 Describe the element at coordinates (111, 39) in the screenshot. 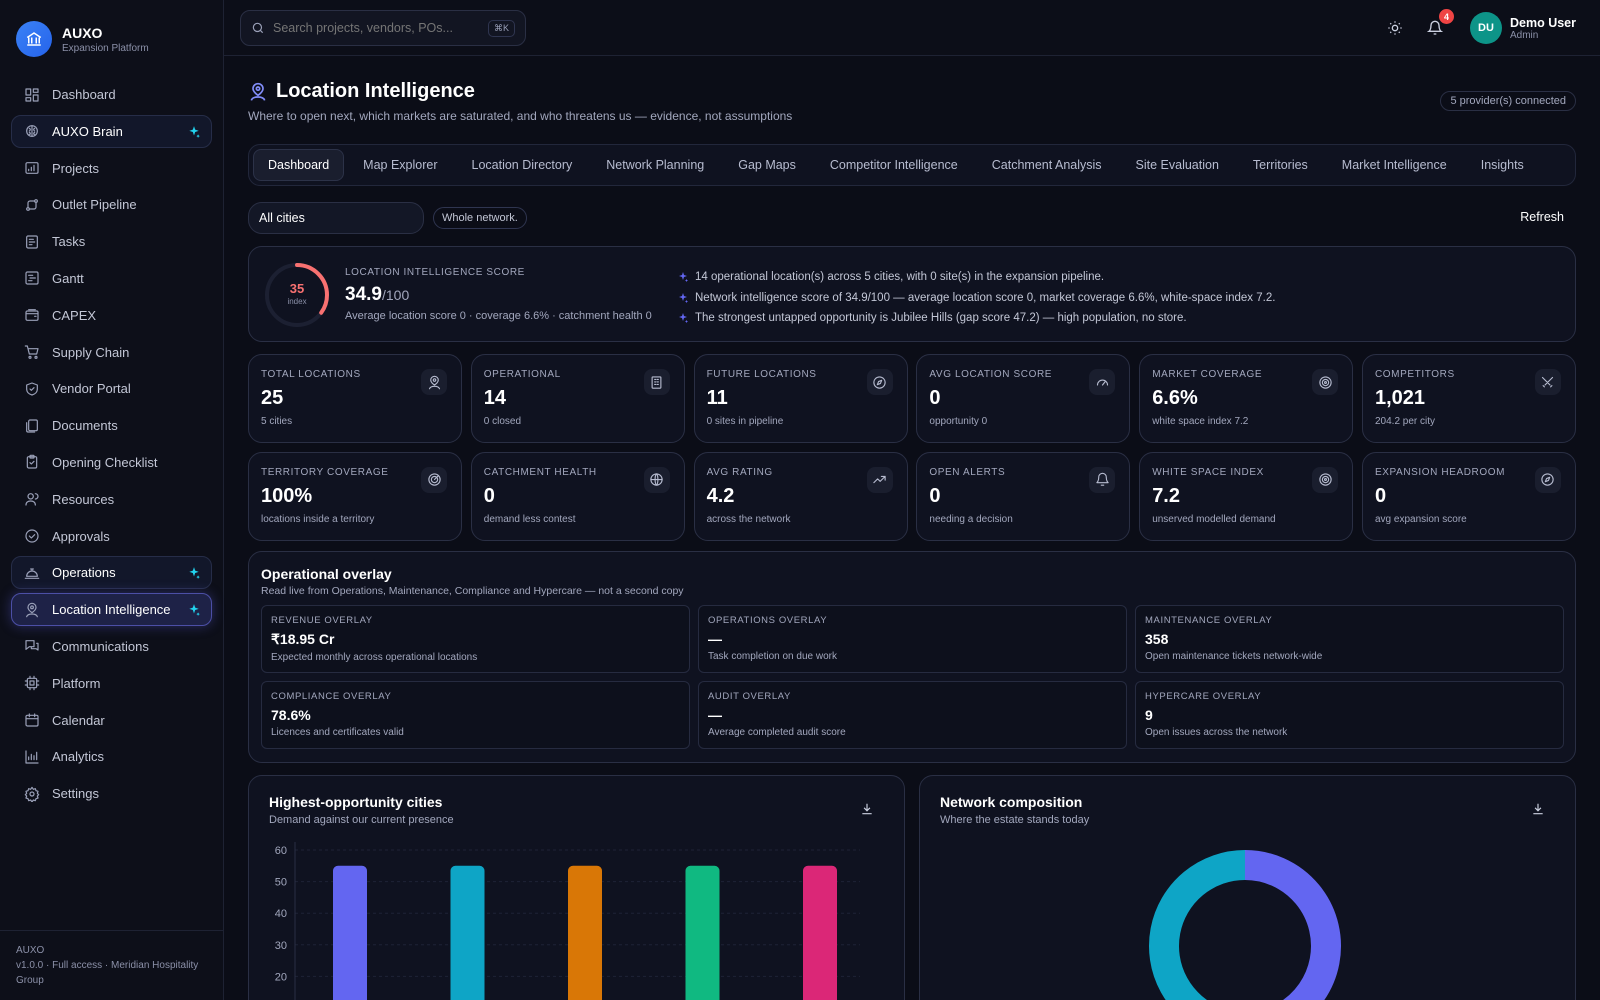

I see `brand: AUXO Expansion Platform` at that location.